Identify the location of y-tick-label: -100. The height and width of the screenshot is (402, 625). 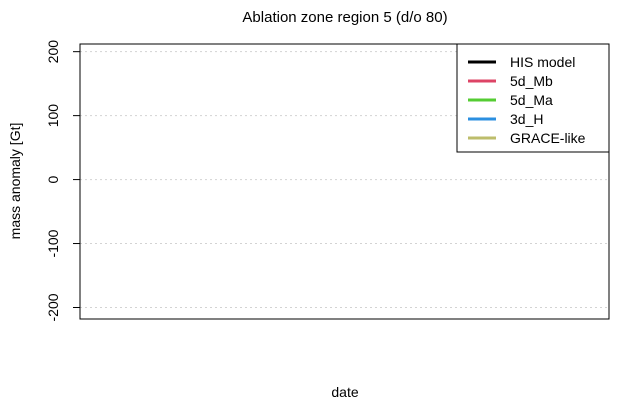
(53, 243).